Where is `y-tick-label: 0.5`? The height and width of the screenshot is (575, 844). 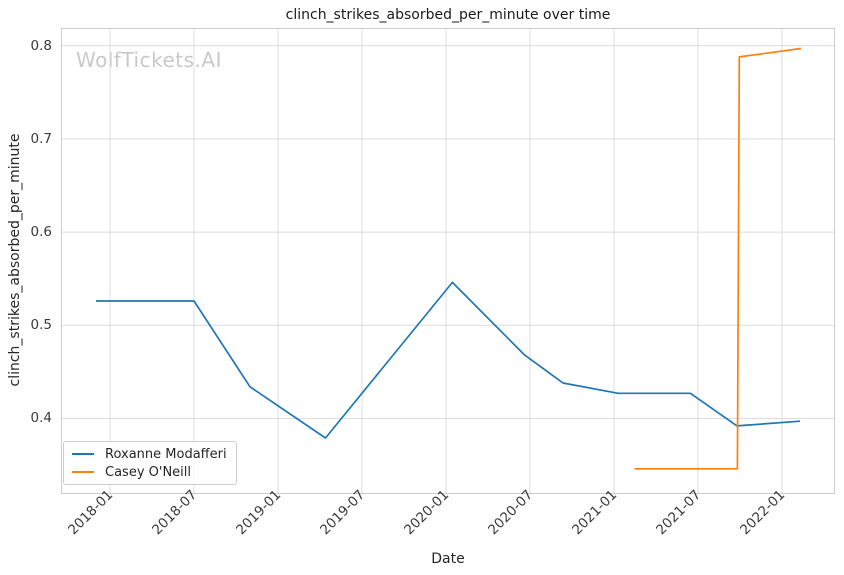
y-tick-label: 0.5 is located at coordinates (41, 325).